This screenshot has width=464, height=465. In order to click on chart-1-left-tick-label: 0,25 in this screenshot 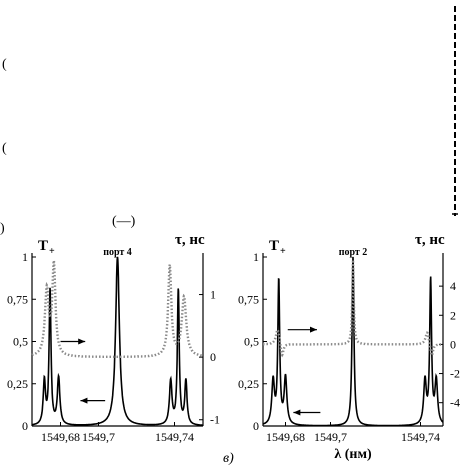, I will do `click(17, 384)`.